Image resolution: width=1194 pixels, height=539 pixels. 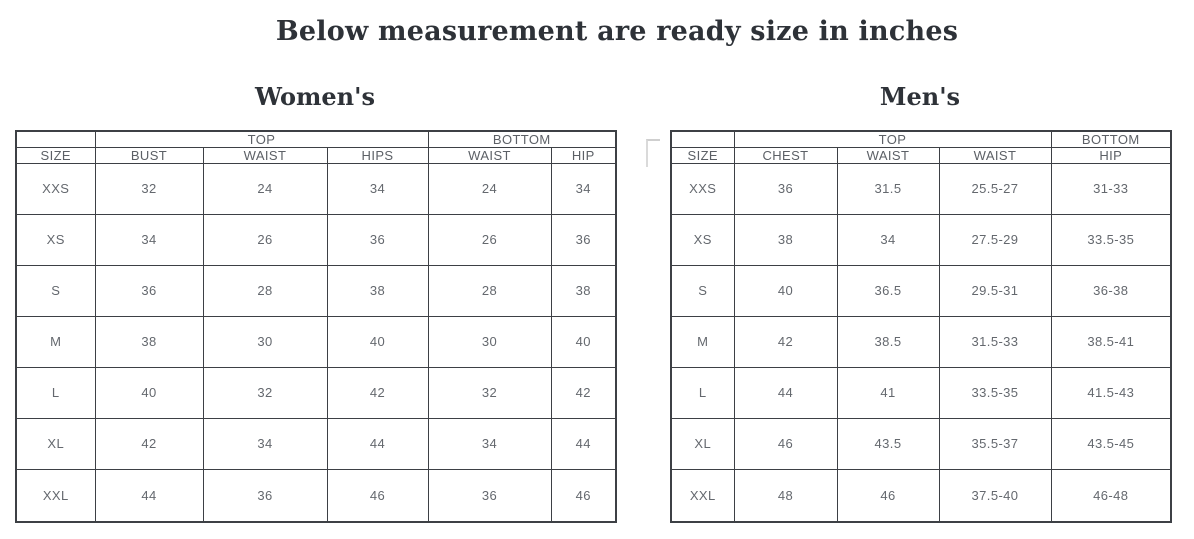 I want to click on column-header-row: SIZE CHEST WAIST WAIST HIP, so click(x=921, y=155).